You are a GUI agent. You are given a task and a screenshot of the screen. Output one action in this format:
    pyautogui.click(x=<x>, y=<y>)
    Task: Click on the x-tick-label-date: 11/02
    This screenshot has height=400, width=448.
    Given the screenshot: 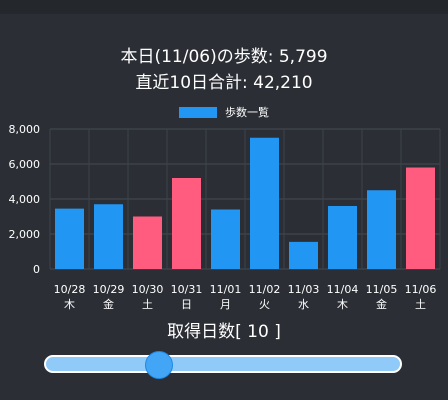 What is the action you would take?
    pyautogui.click(x=265, y=289)
    